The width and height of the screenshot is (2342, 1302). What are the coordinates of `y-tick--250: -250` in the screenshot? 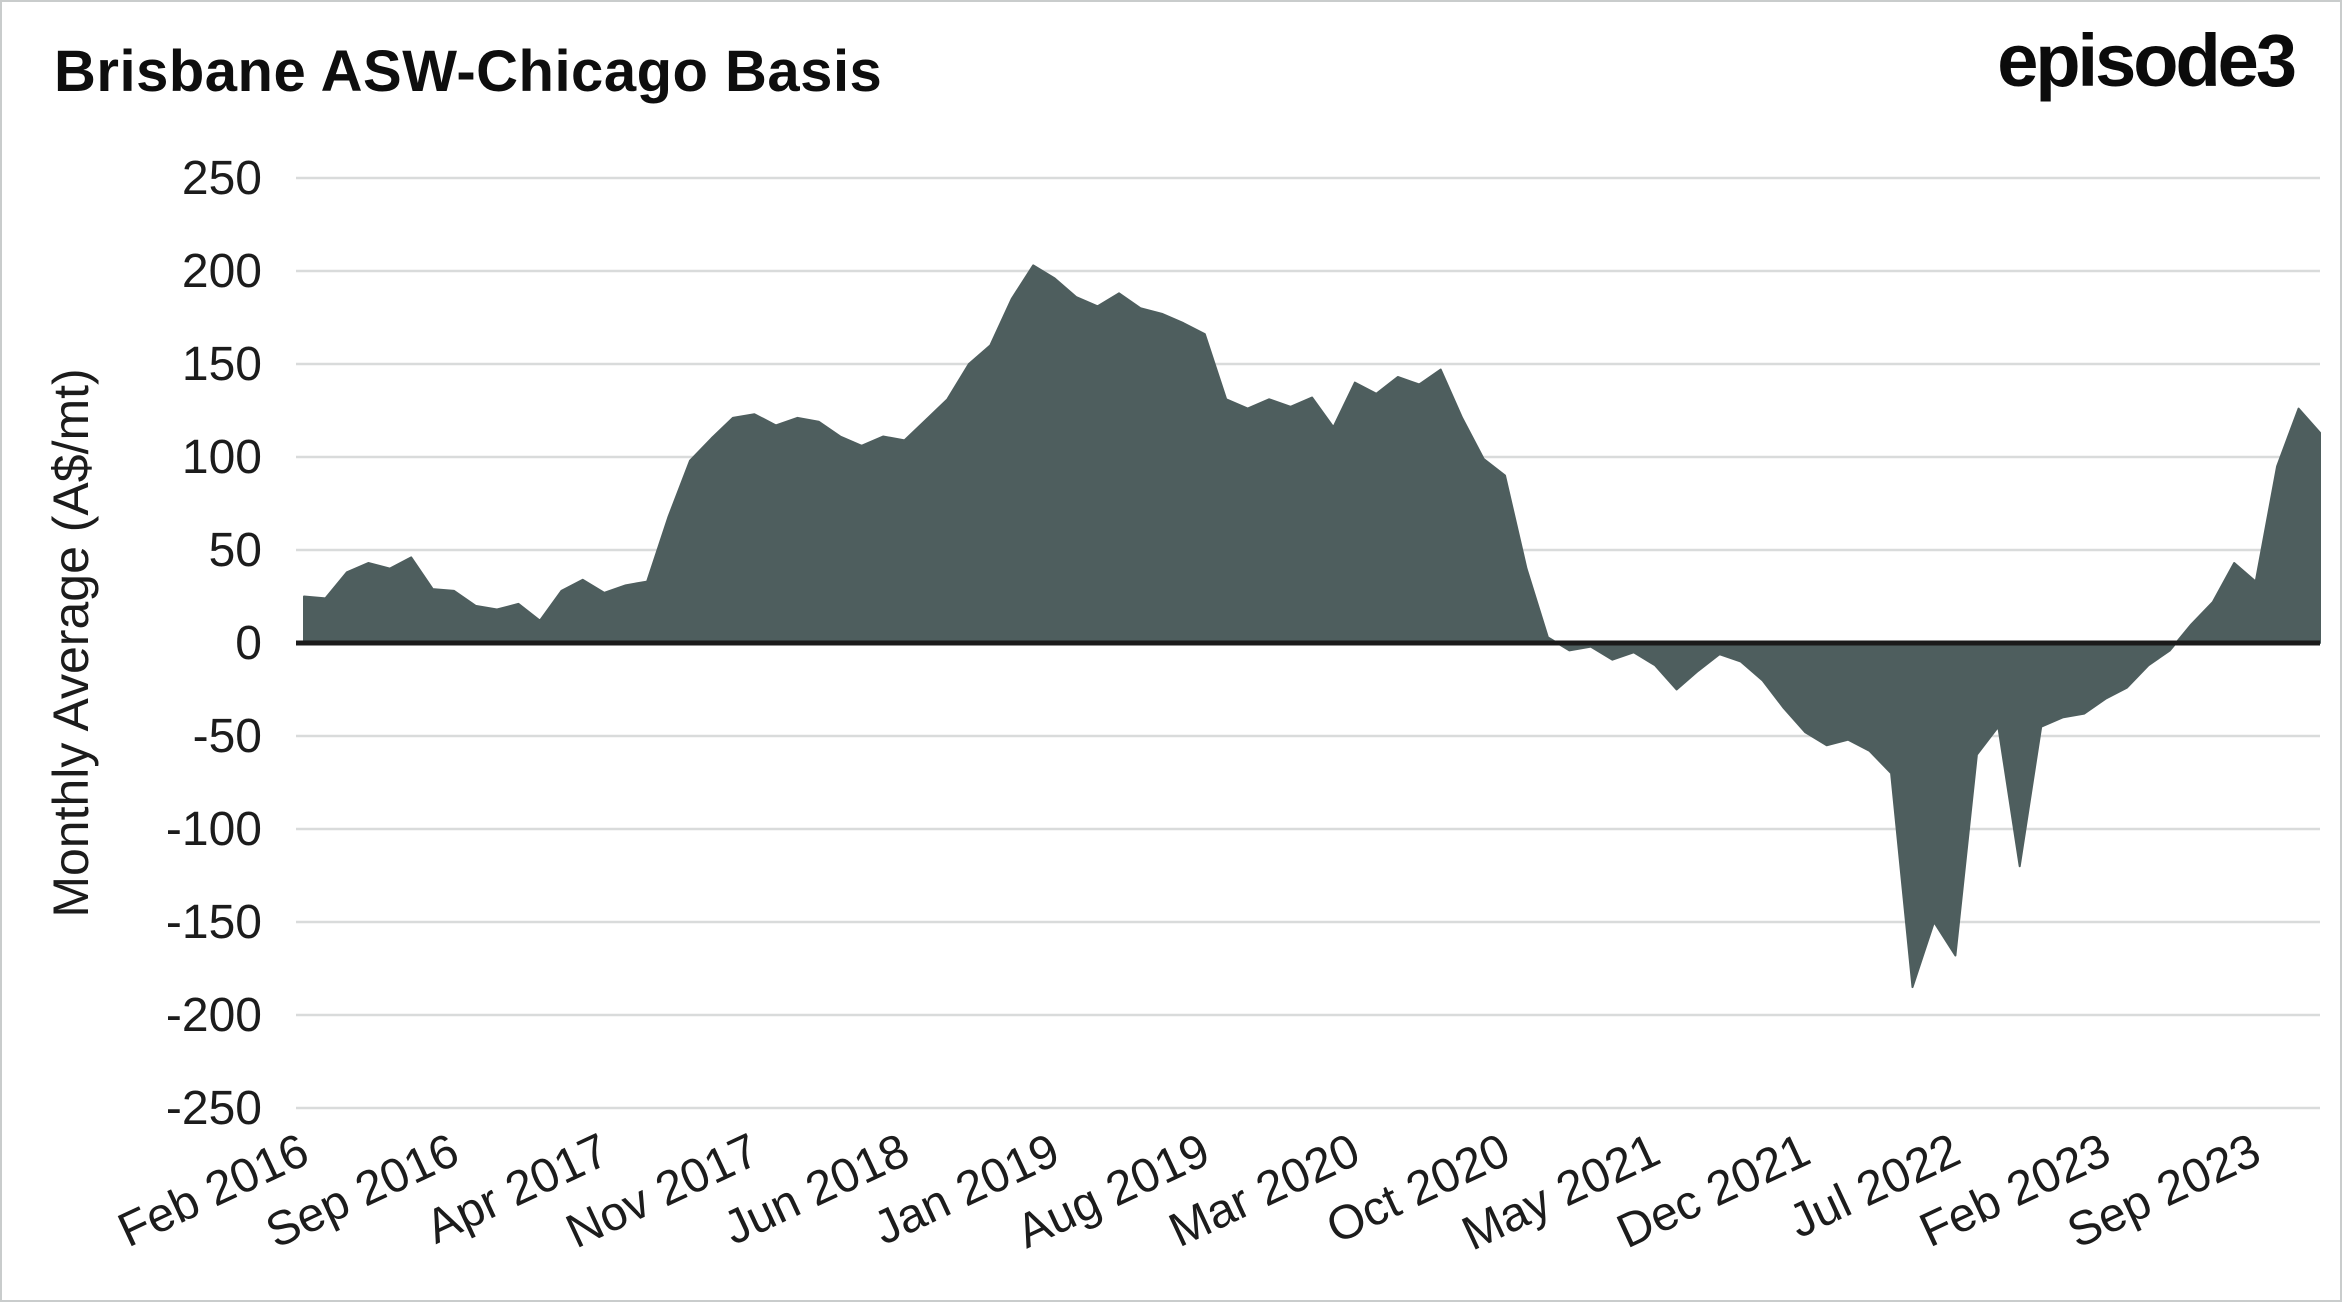 It's located at (214, 1108).